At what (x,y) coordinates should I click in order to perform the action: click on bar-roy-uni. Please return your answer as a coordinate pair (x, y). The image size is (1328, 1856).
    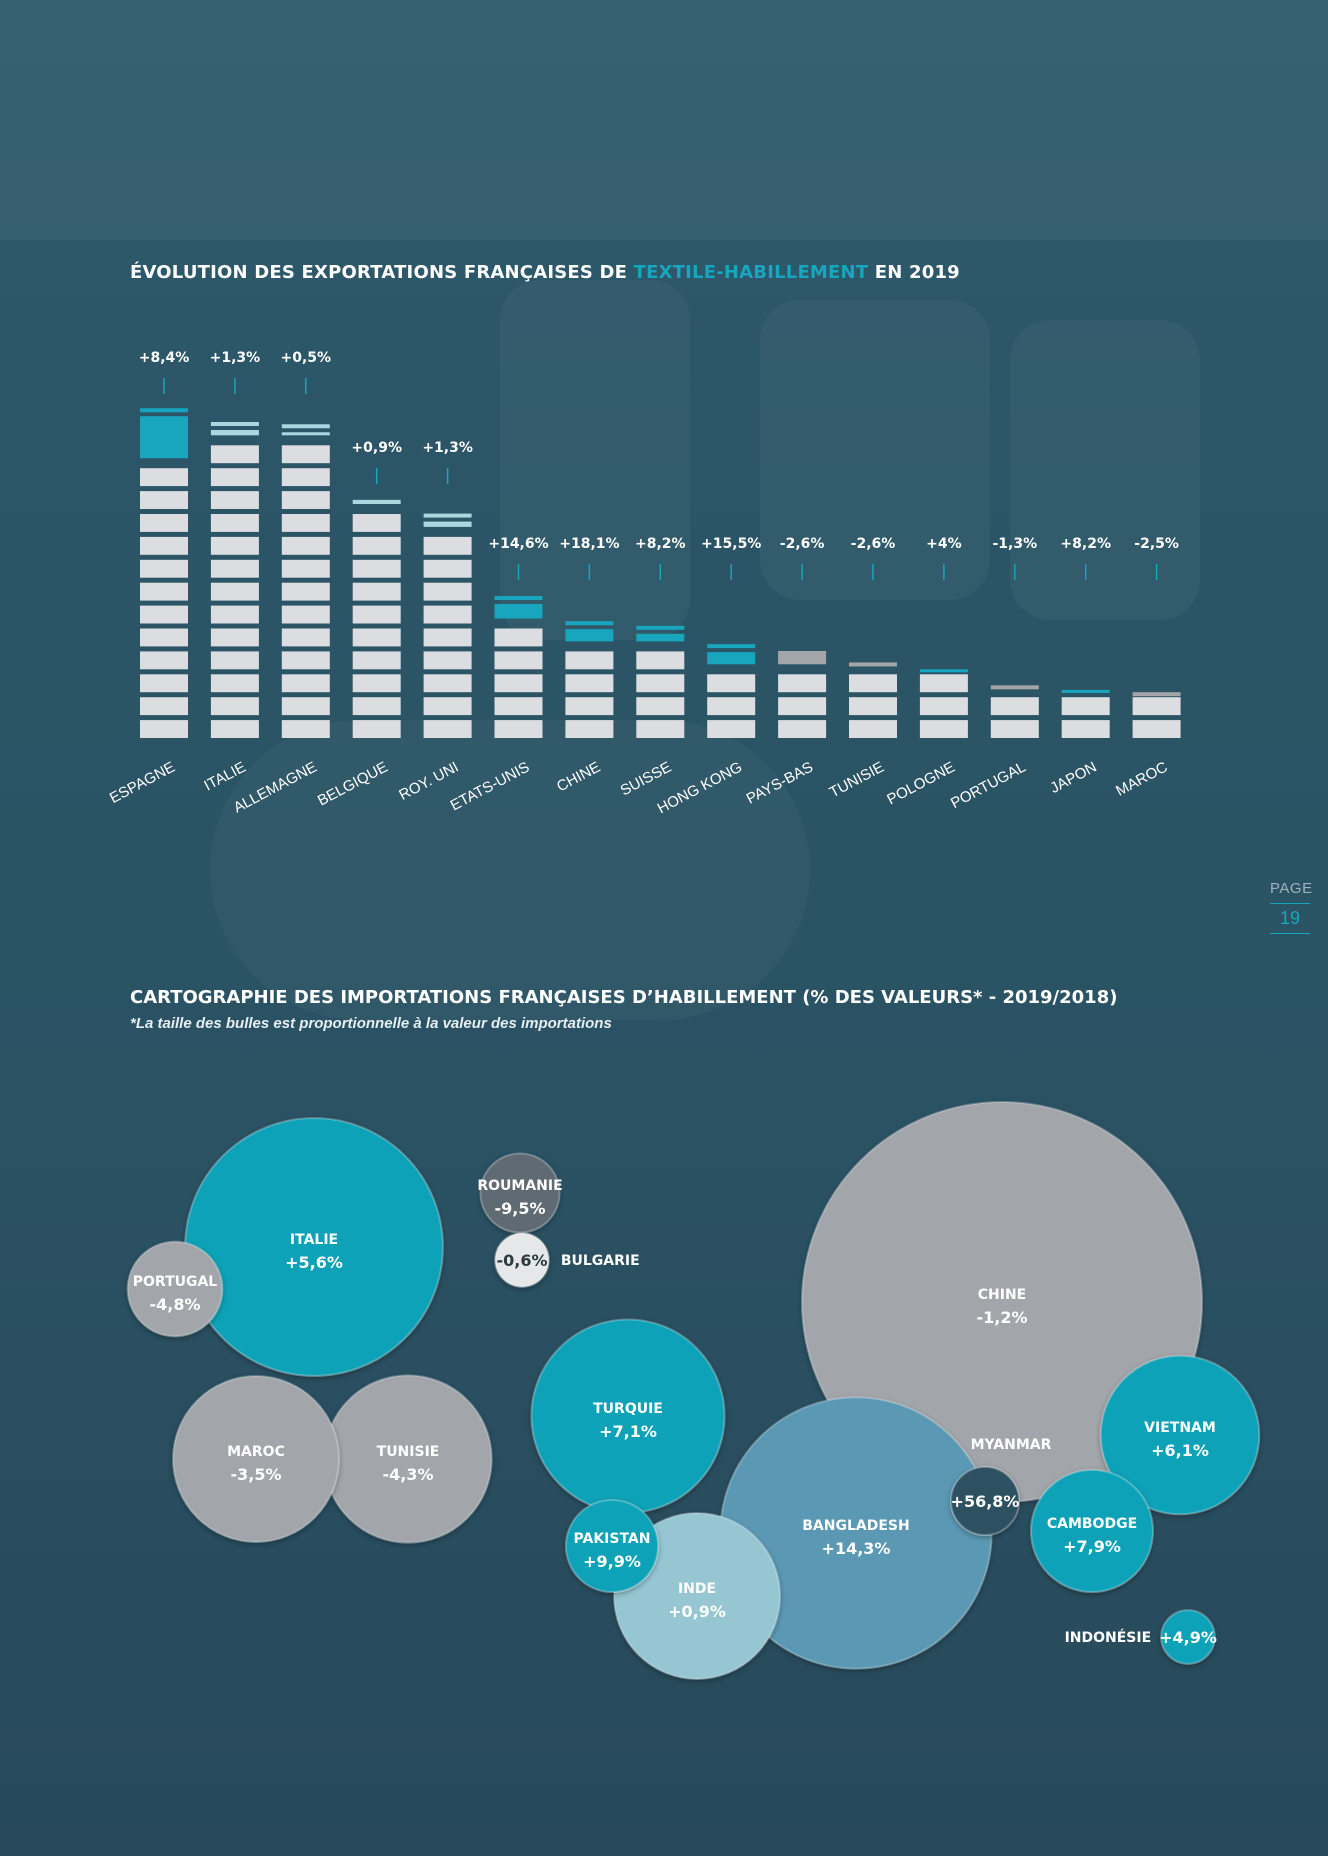
    Looking at the image, I should click on (447, 625).